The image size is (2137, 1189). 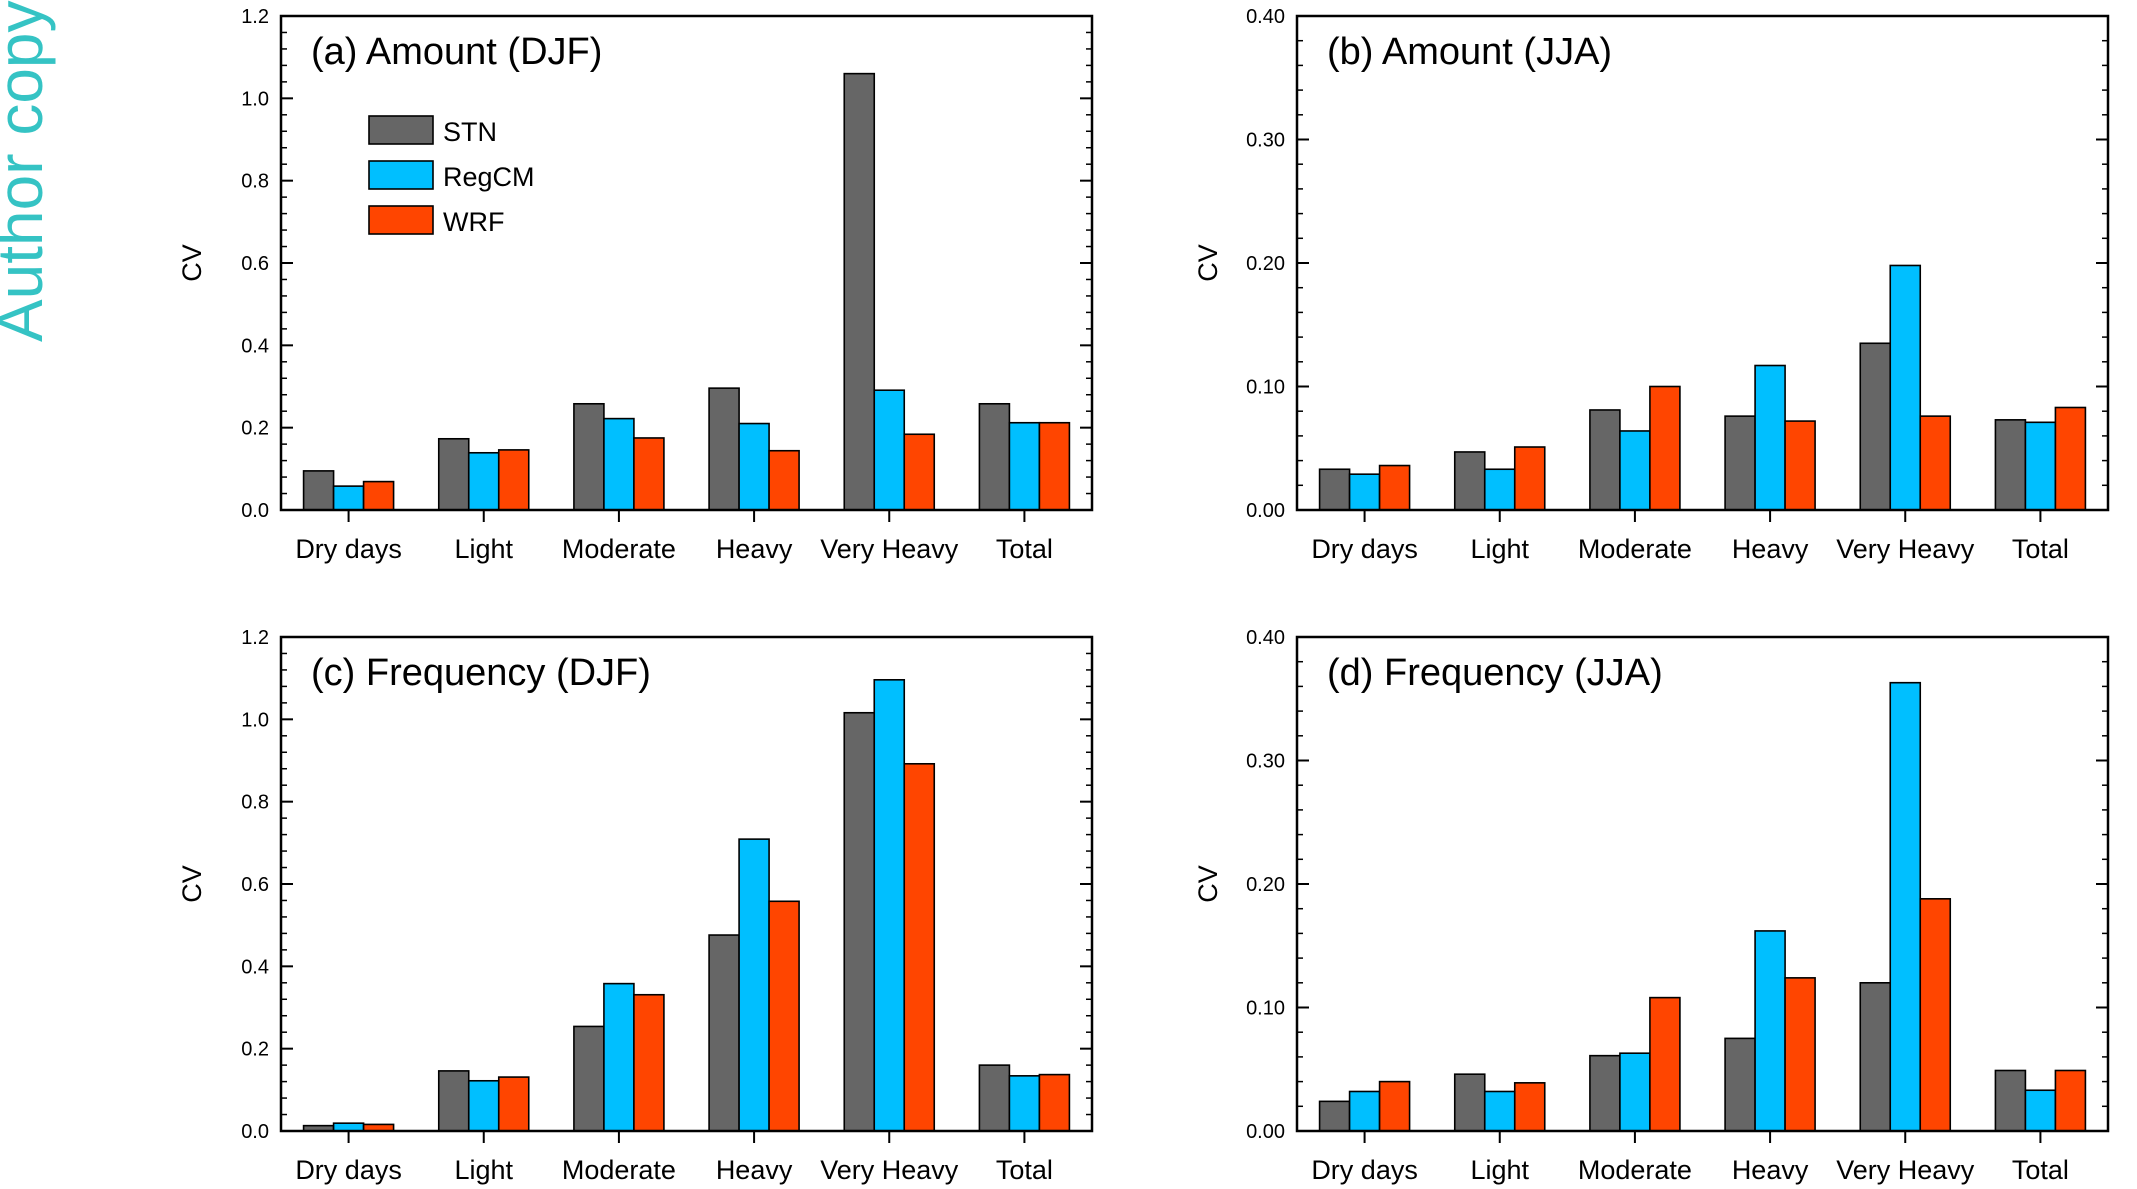 What do you see at coordinates (1024, 466) in the screenshot?
I see `bar-regcm-total` at bounding box center [1024, 466].